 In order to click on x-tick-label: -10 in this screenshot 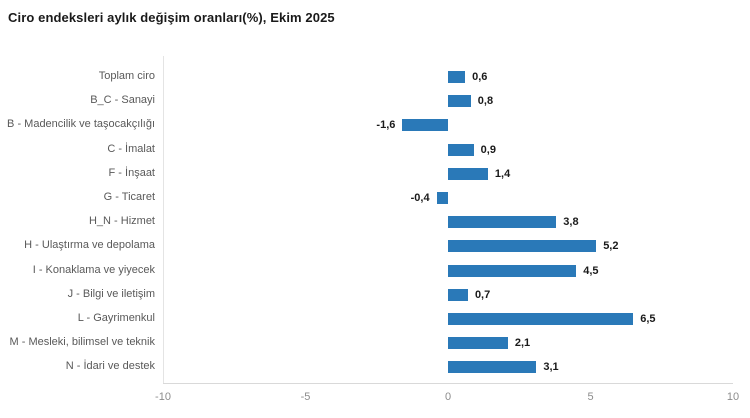, I will do `click(163, 397)`.